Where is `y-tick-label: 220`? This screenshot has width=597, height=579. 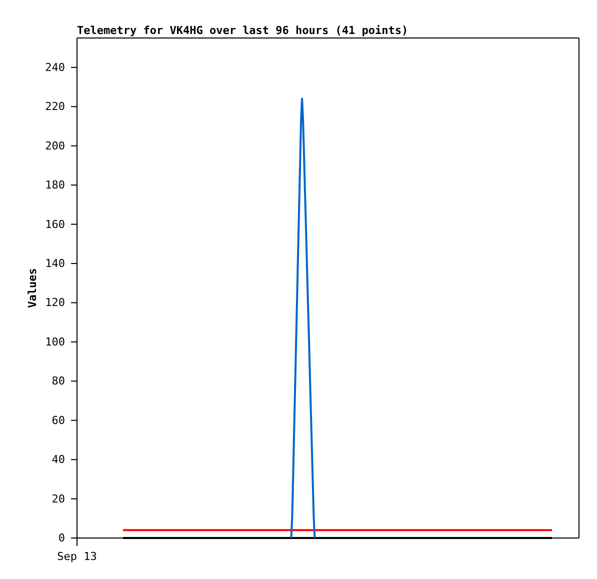
y-tick-label: 220 is located at coordinates (55, 107).